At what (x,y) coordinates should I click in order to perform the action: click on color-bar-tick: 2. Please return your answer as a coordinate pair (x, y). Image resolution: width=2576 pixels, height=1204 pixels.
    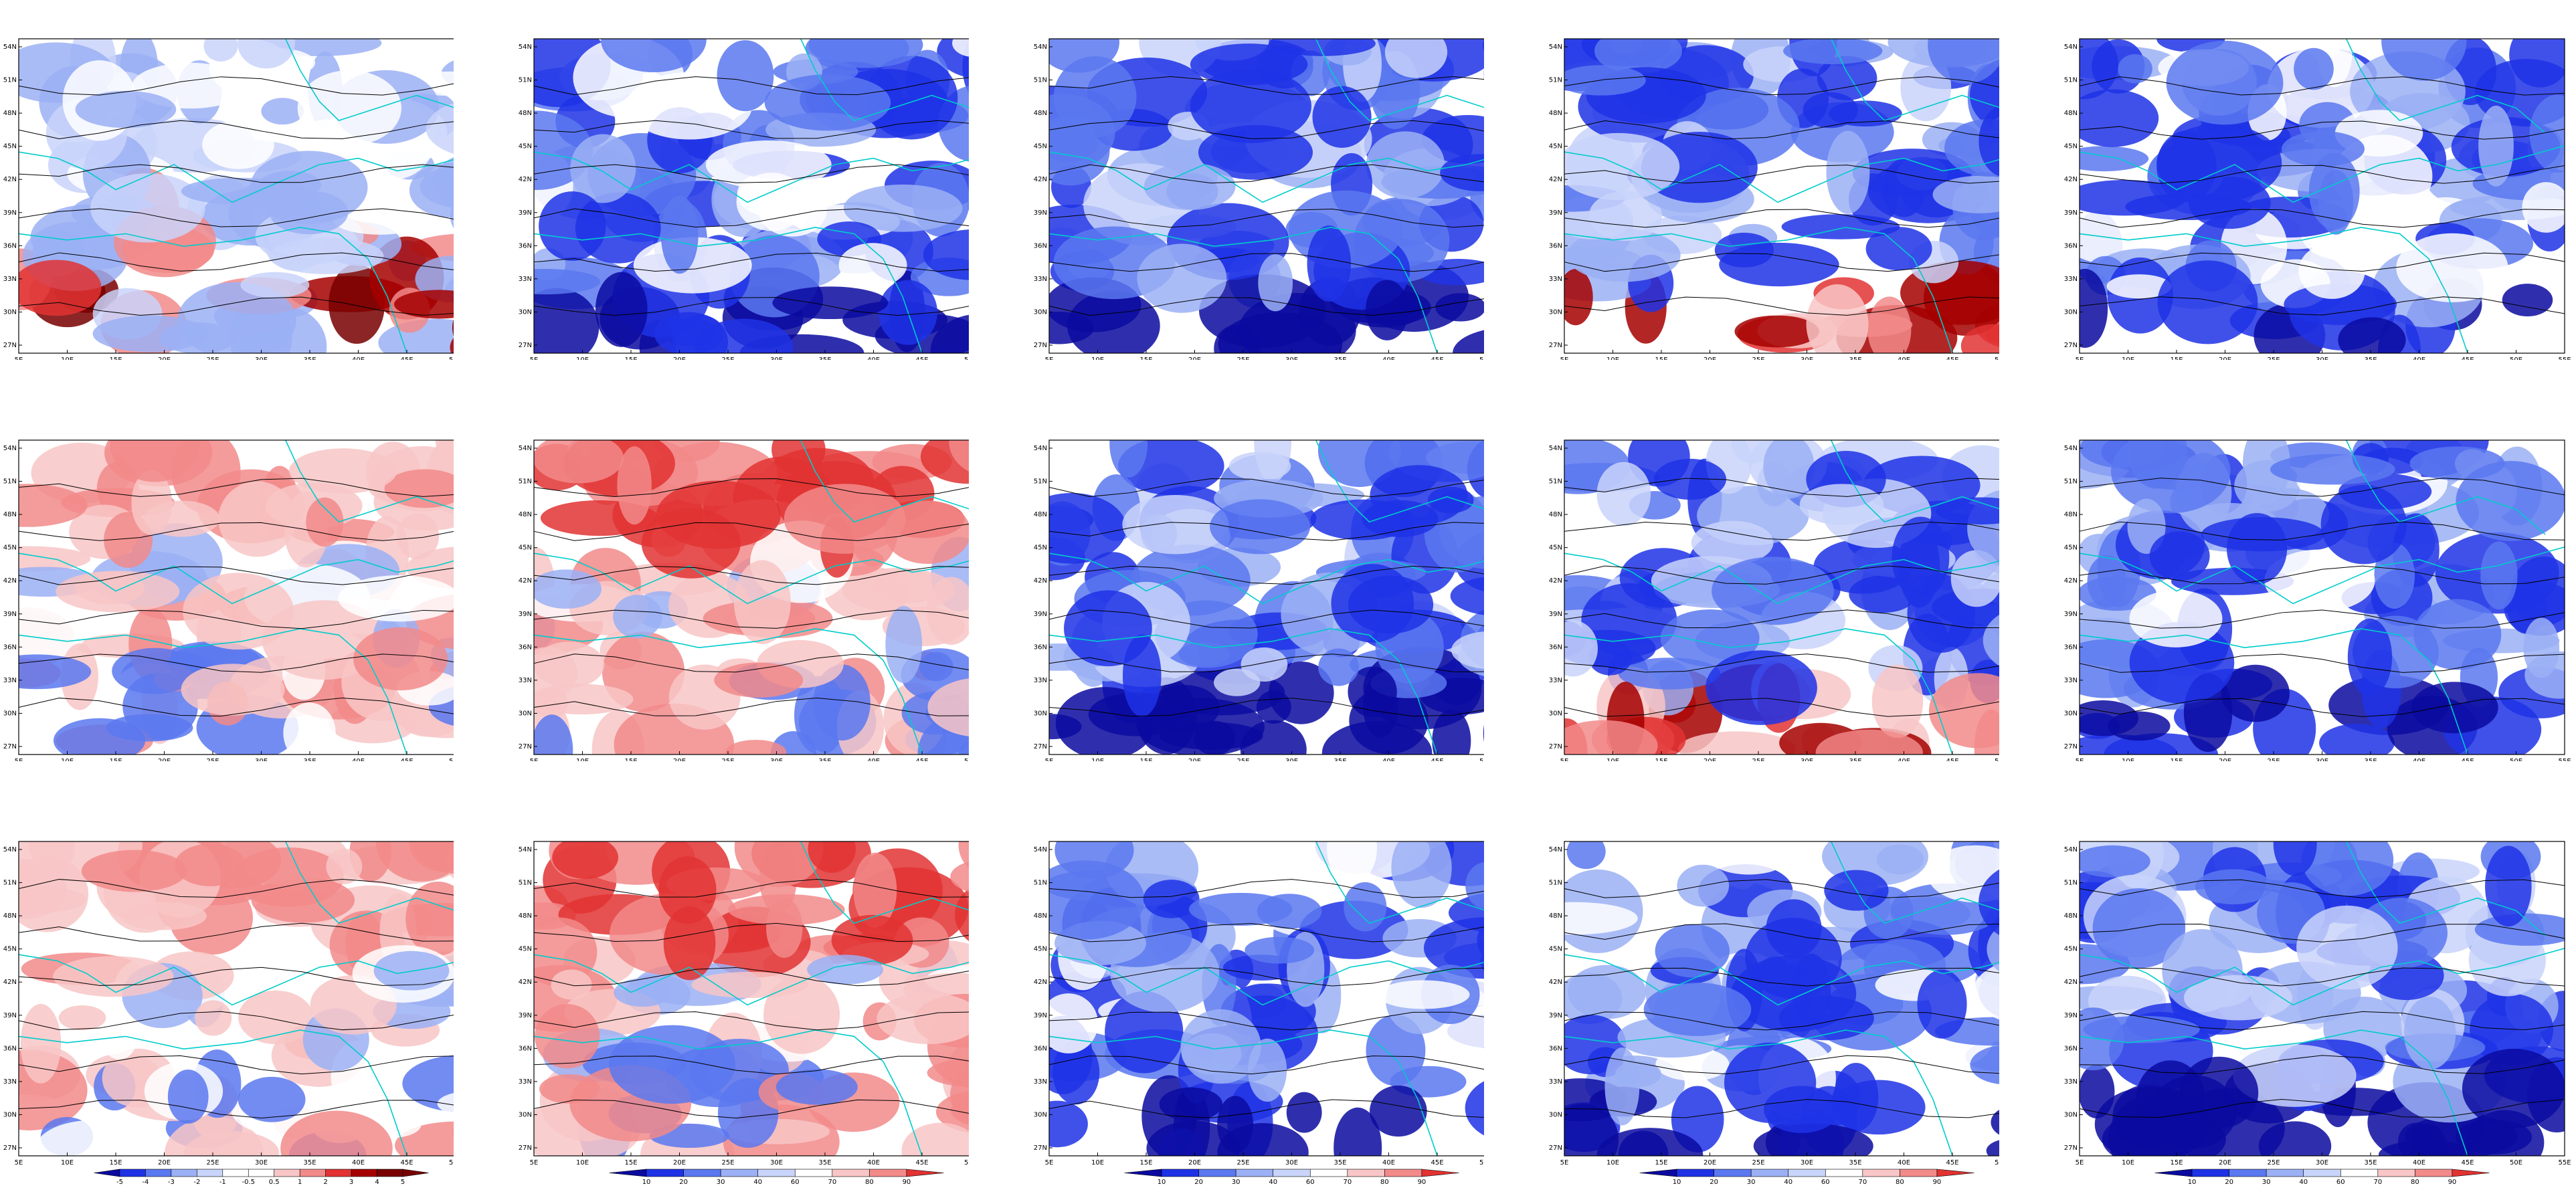
    Looking at the image, I should click on (325, 1182).